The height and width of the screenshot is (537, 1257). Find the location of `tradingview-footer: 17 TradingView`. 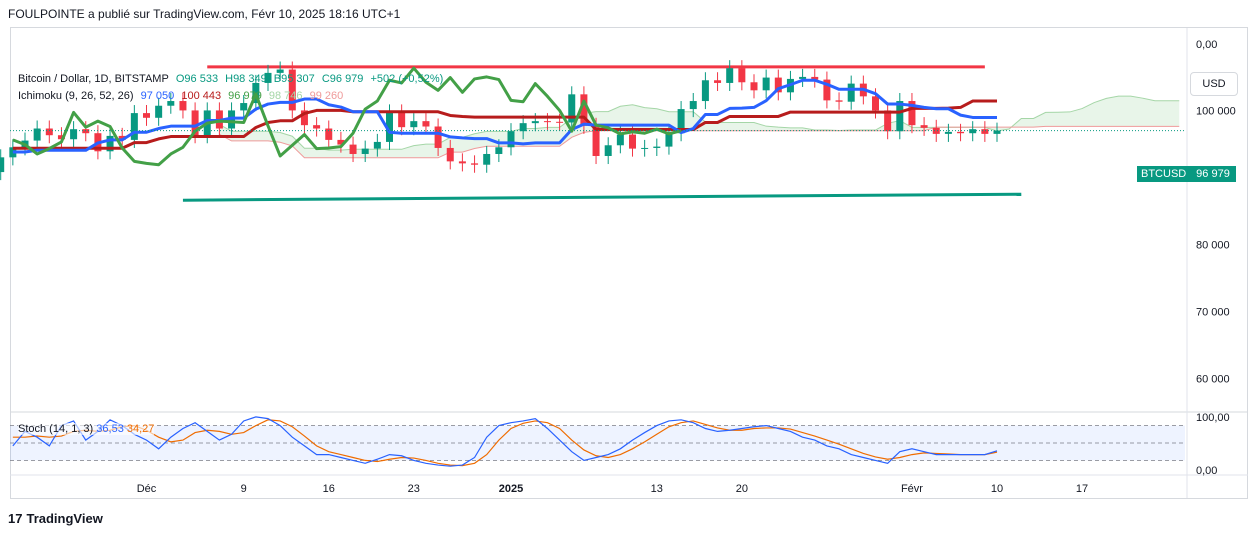

tradingview-footer: 17 TradingView is located at coordinates (55, 518).